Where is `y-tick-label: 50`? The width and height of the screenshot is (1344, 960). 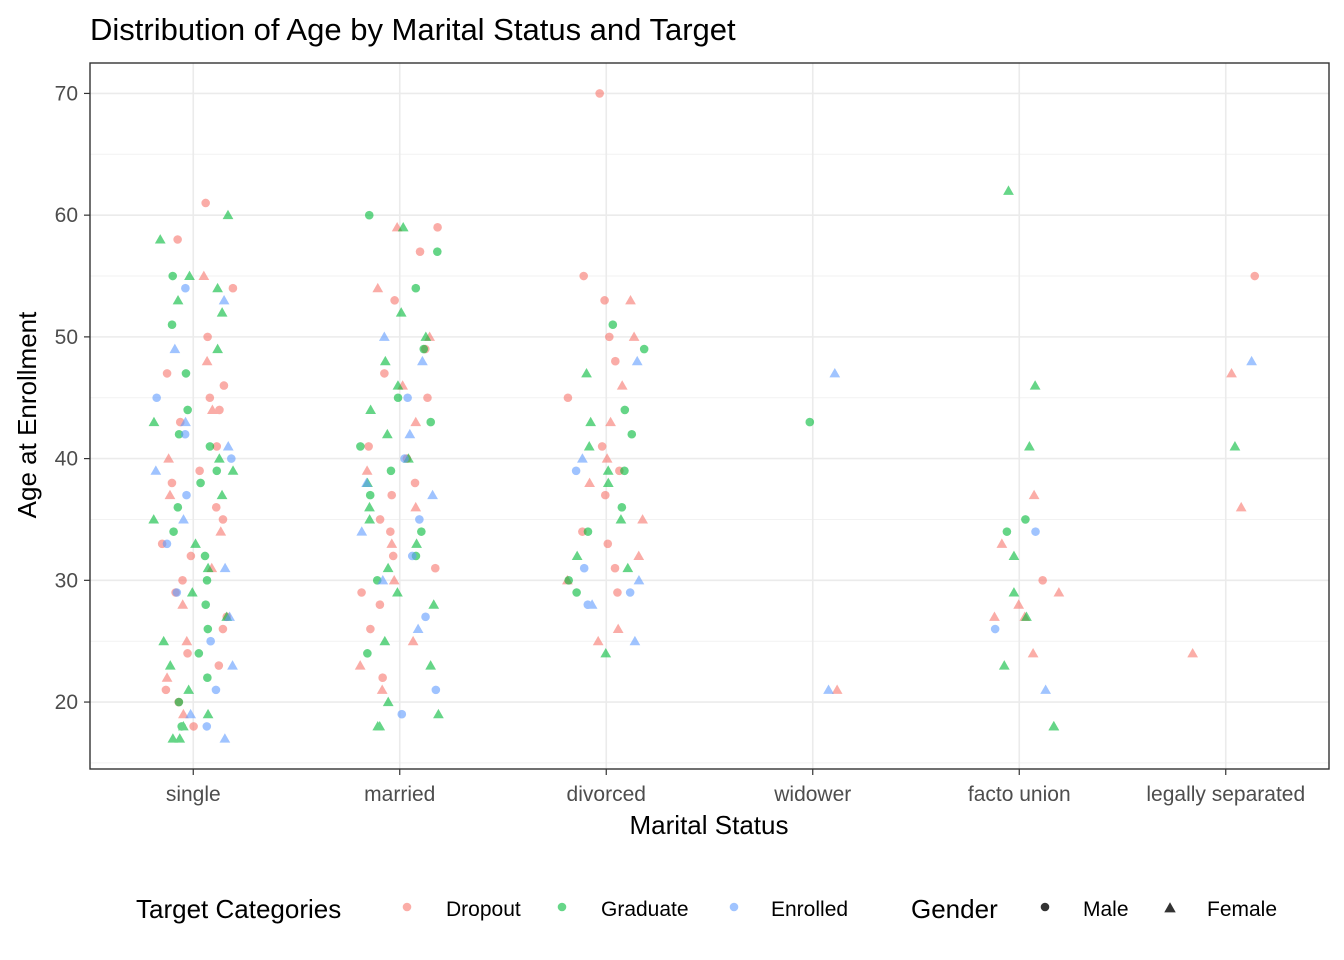
y-tick-label: 50 is located at coordinates (66, 337).